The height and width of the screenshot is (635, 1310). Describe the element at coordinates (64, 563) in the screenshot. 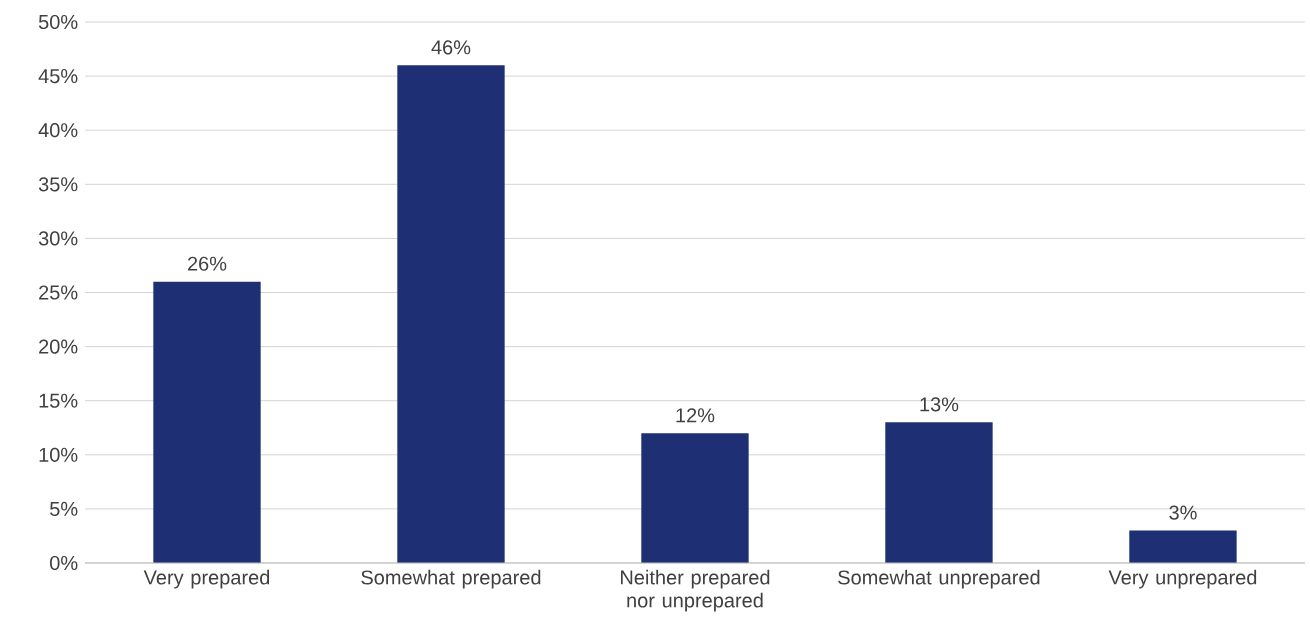

I see `y-tick-label: 0%` at that location.